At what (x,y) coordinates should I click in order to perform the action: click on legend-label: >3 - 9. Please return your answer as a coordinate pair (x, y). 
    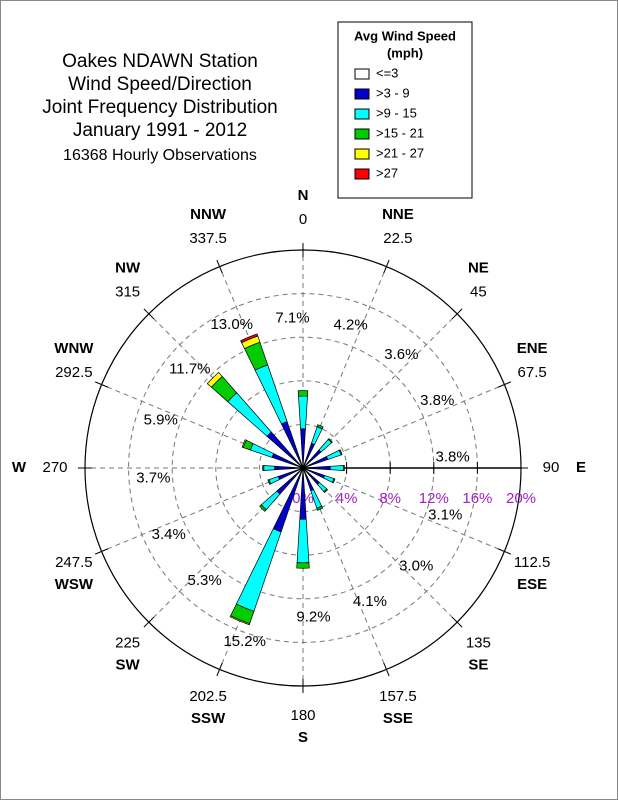
    Looking at the image, I should click on (393, 92).